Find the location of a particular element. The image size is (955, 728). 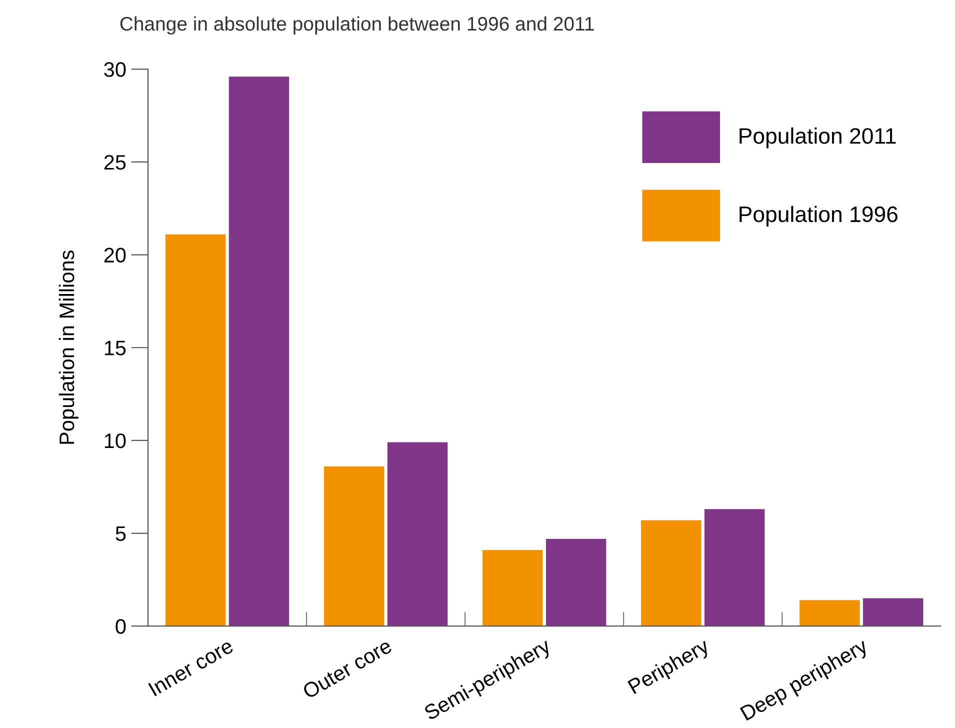

y-axis-title: Population in Millions is located at coordinates (68, 347).